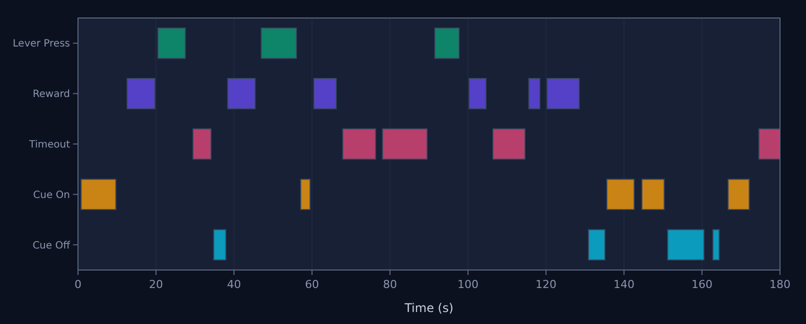 The height and width of the screenshot is (324, 806). Describe the element at coordinates (780, 284) in the screenshot. I see `x-tick-label: 180` at that location.